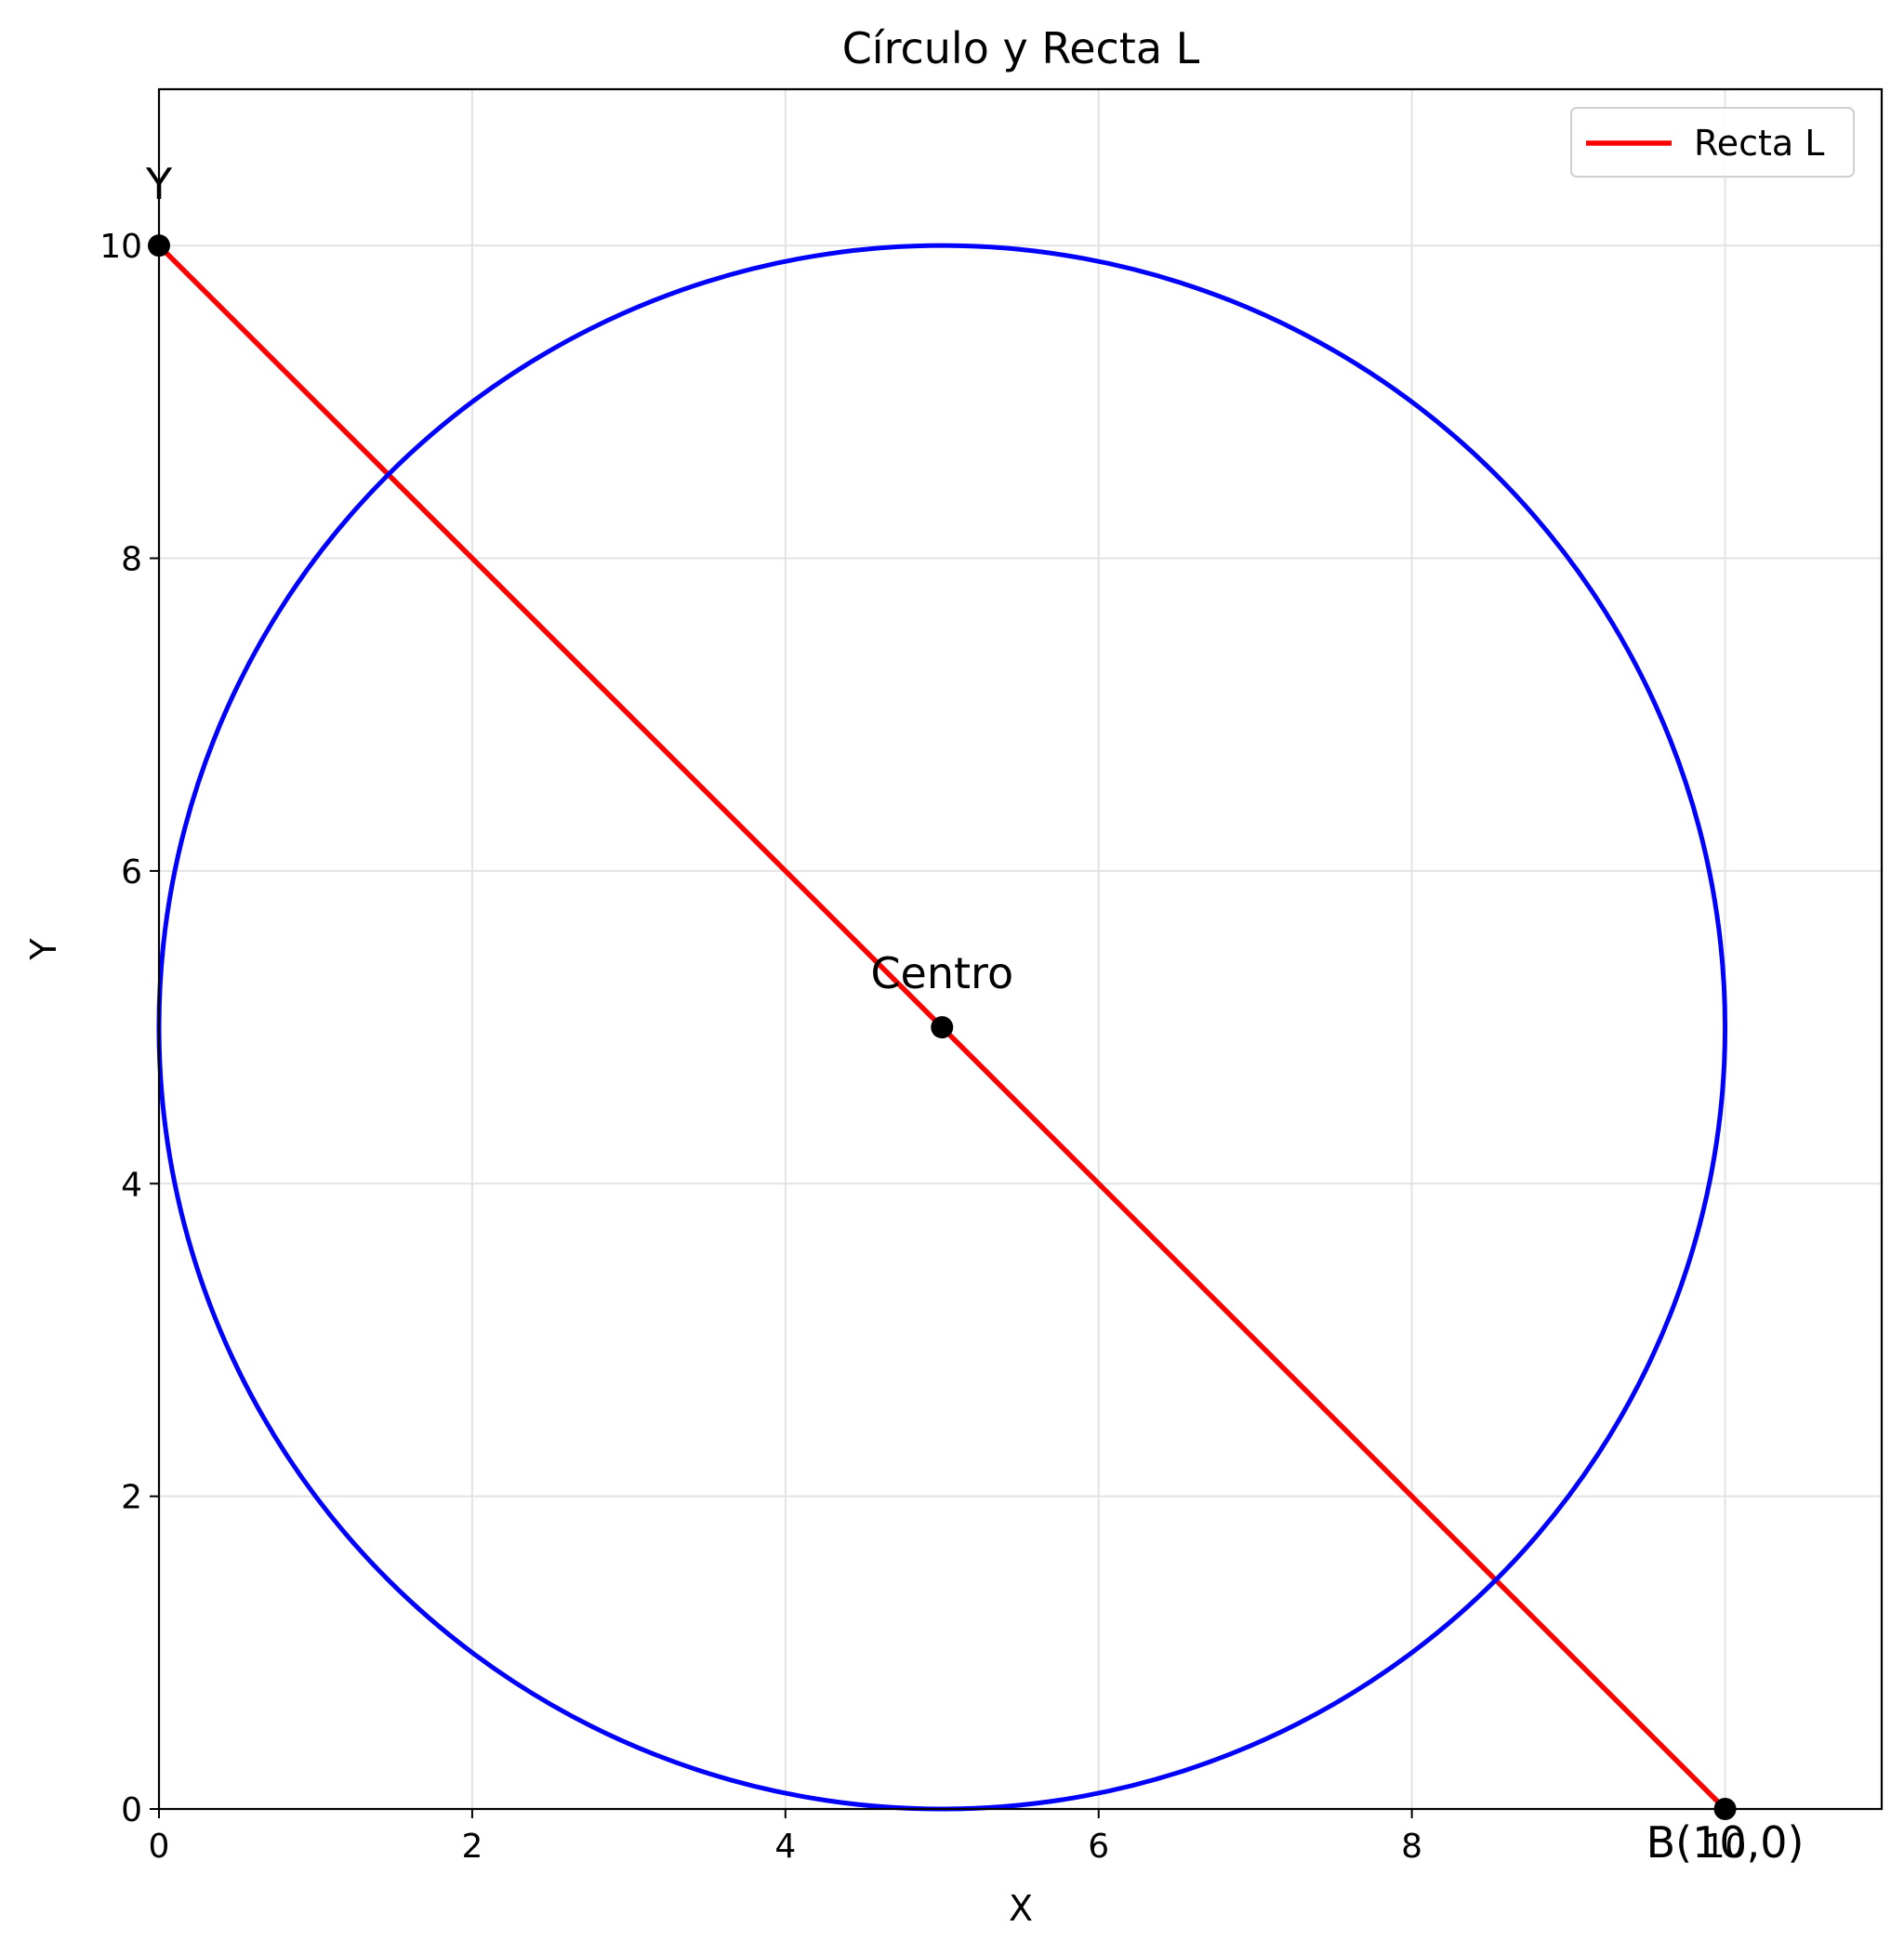  I want to click on point-annotation: Centro, so click(941, 973).